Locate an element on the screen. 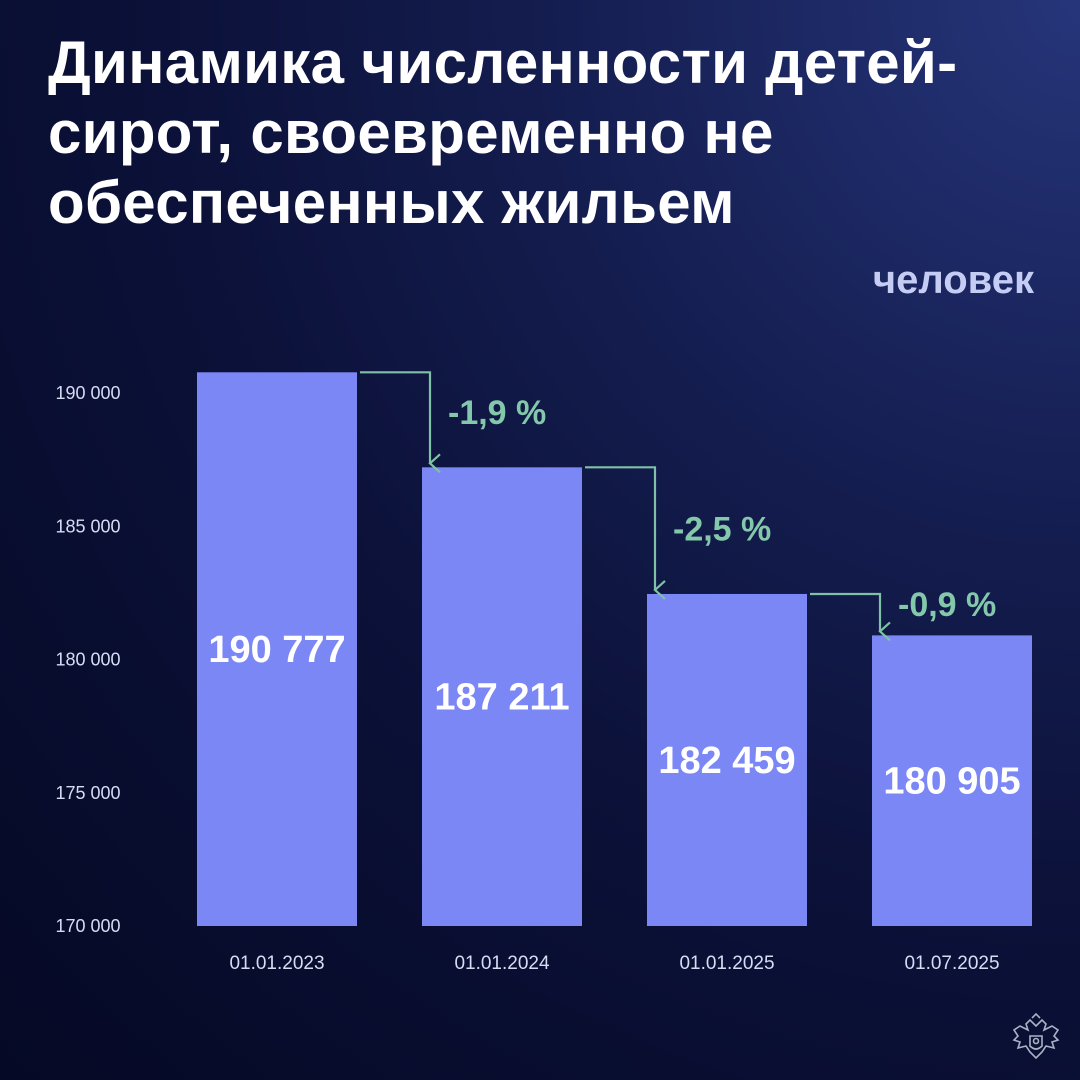 The width and height of the screenshot is (1080, 1080). change-connectors: -1,9 % -2,5 % -0,9 % is located at coordinates (678, 506).